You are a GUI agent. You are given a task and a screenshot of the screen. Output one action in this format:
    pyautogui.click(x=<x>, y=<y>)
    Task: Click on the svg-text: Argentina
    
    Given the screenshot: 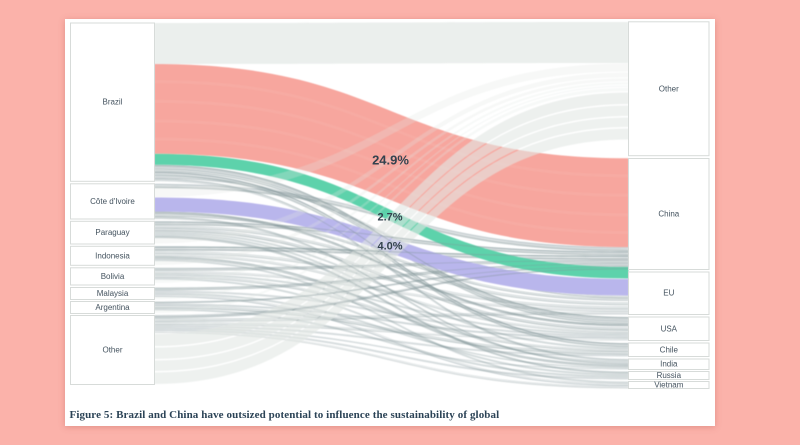 What is the action you would take?
    pyautogui.click(x=112, y=307)
    